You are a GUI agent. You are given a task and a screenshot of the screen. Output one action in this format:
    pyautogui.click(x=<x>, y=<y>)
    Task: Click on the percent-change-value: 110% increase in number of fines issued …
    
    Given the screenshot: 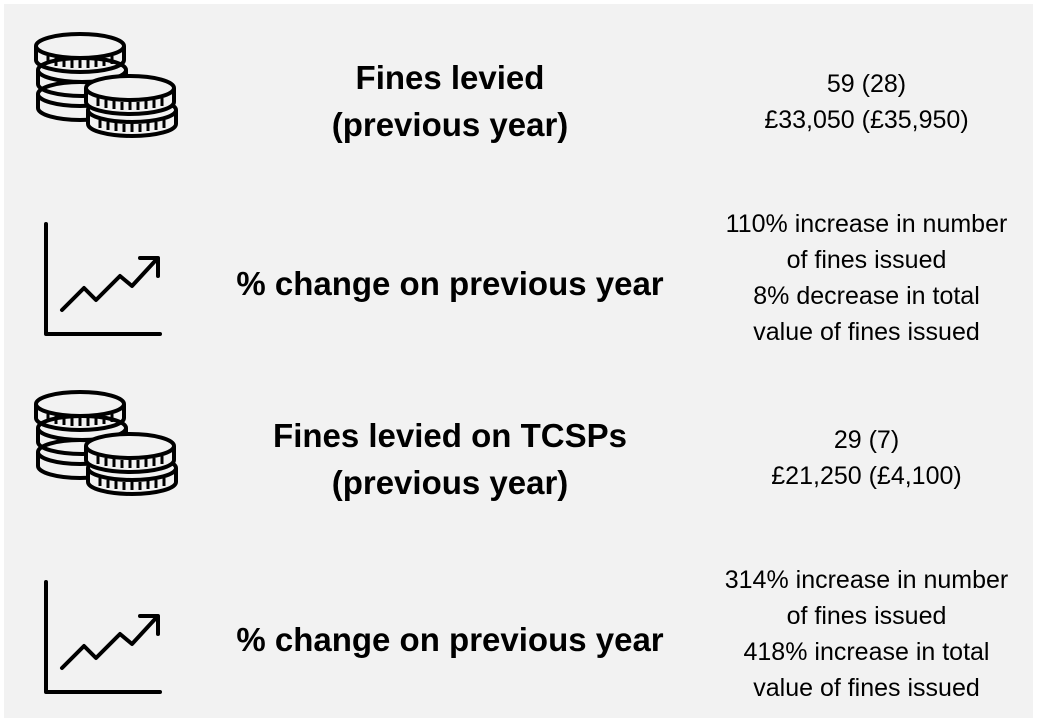 What is the action you would take?
    pyautogui.click(x=866, y=278)
    